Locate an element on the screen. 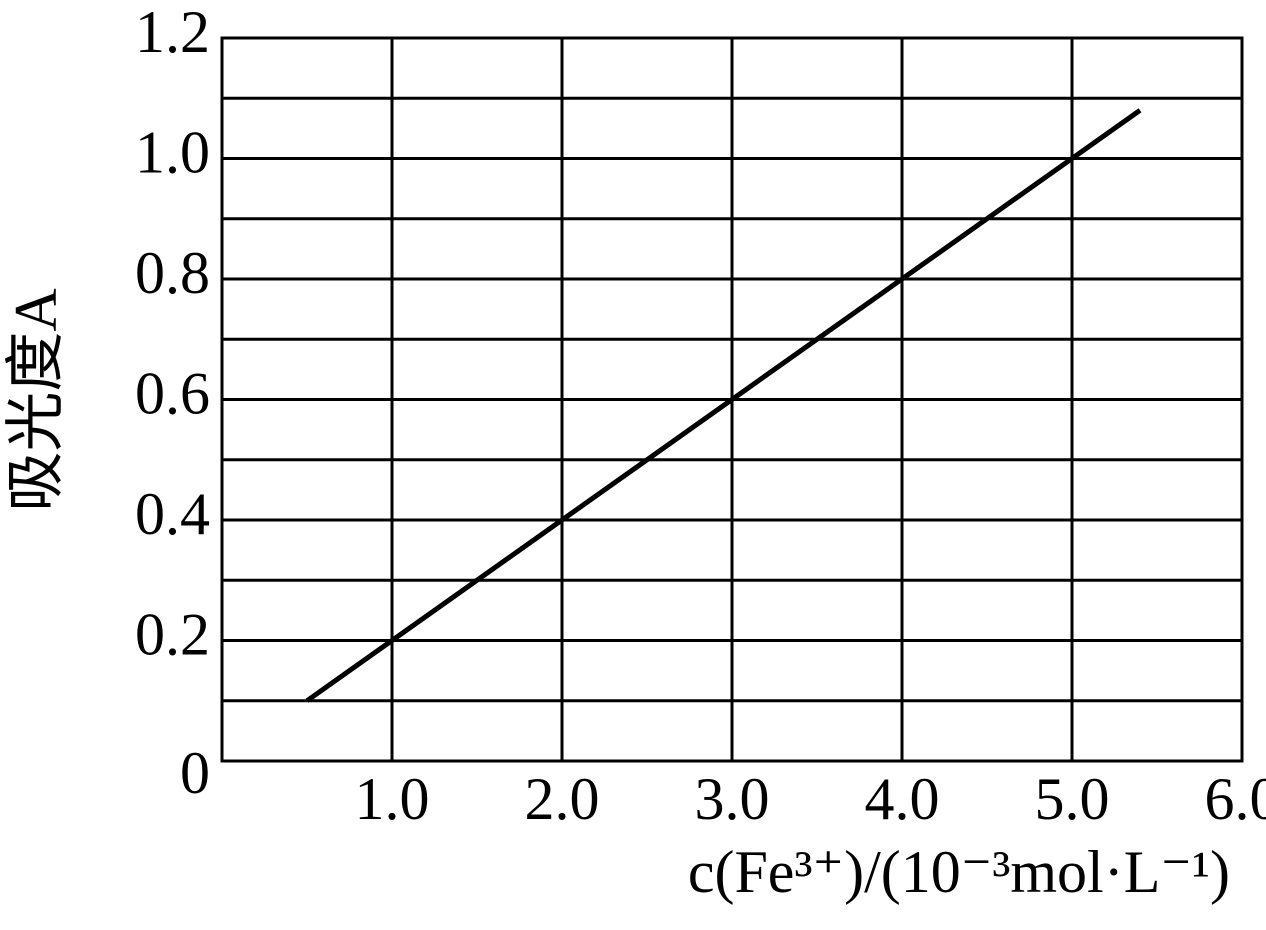 This screenshot has height=930, width=1266. x-tick-label: 4.0 is located at coordinates (902, 799).